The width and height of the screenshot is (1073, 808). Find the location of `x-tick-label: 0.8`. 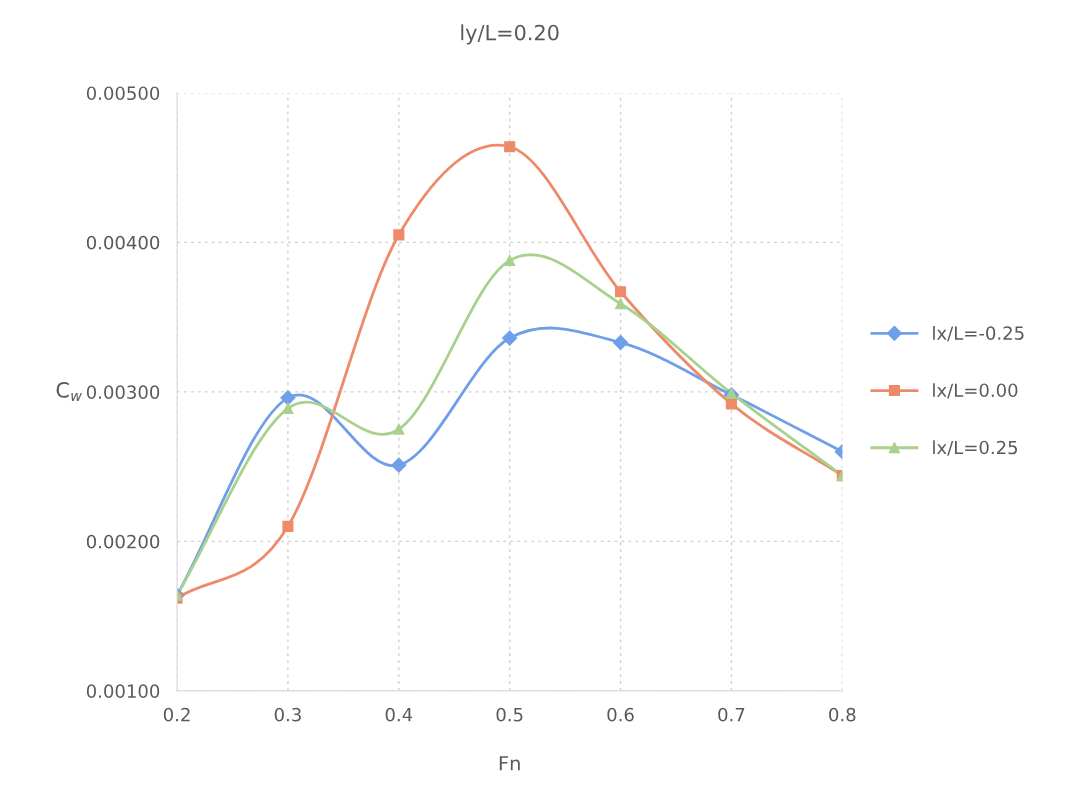

x-tick-label: 0.8 is located at coordinates (842, 714).